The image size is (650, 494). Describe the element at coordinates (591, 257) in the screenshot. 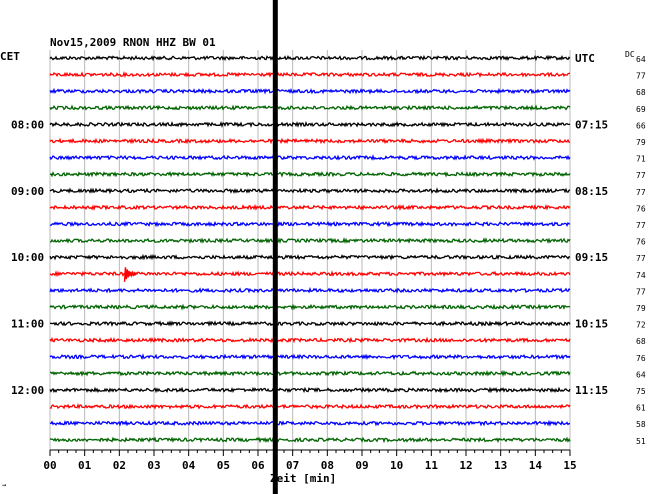

I see `right-time-label: 09:15` at that location.